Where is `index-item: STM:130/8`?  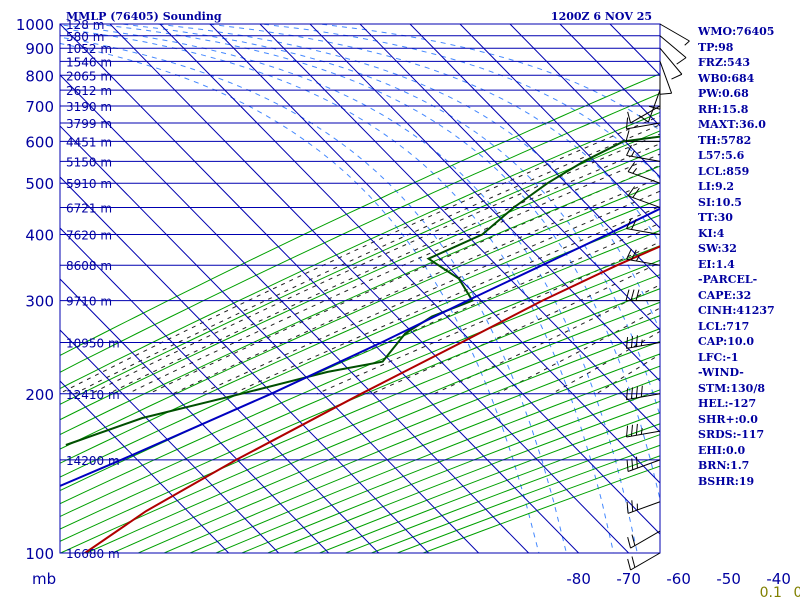
index-item: STM:130/8 is located at coordinates (731, 388).